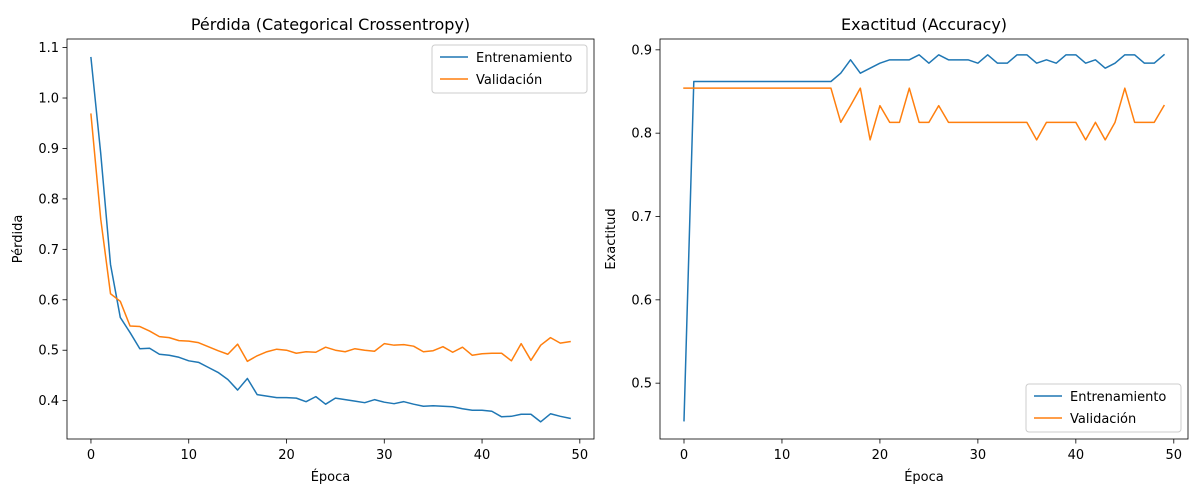  What do you see at coordinates (48, 48) in the screenshot?
I see `y-tick-label: 1.1` at bounding box center [48, 48].